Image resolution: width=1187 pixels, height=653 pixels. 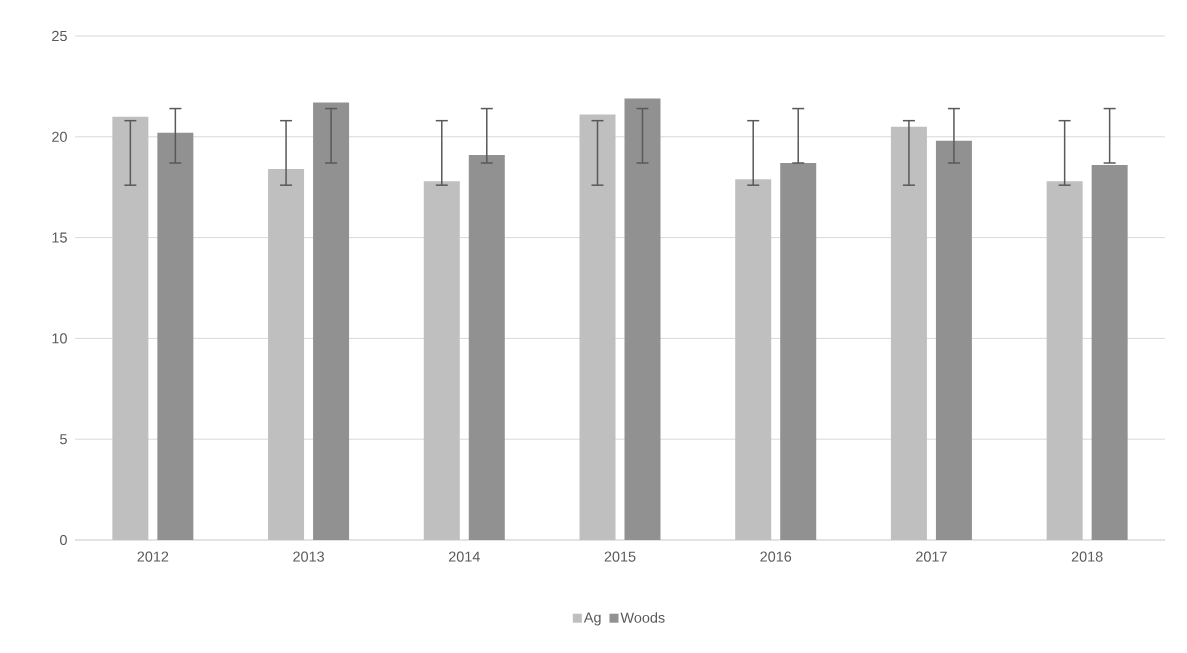 I want to click on y-tick-label: 15, so click(x=59, y=237).